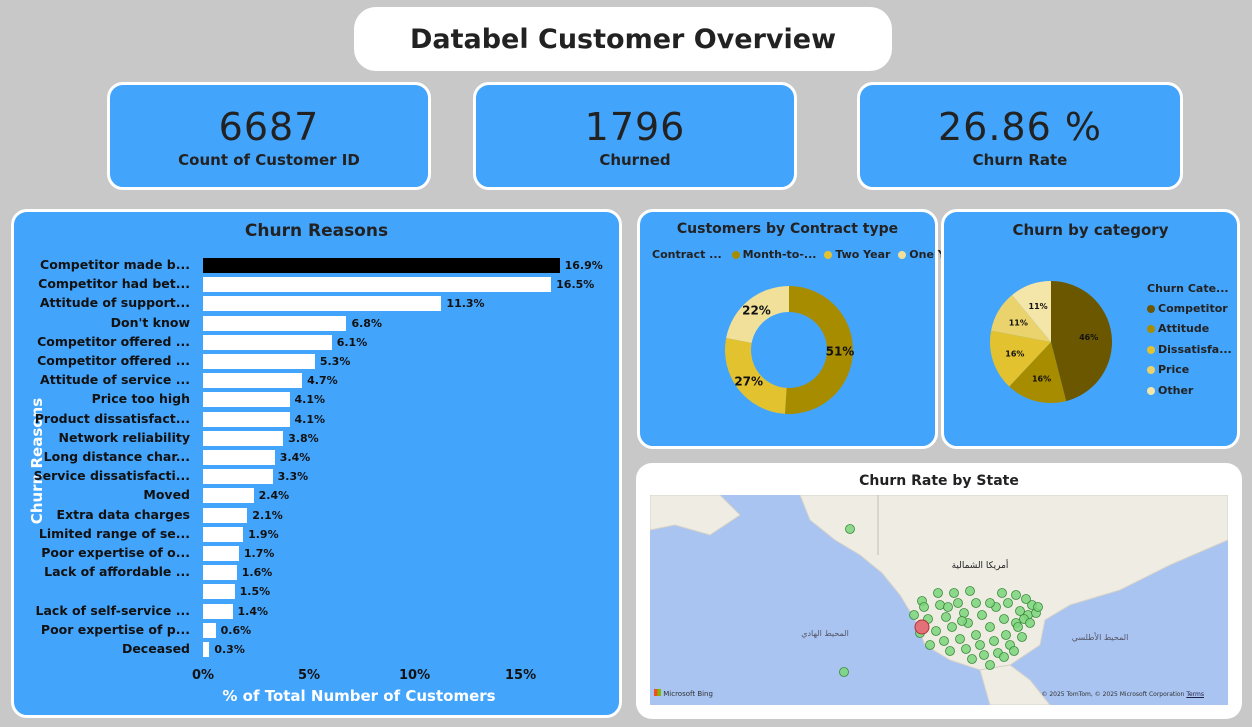 Image resolution: width=1252 pixels, height=727 pixels. What do you see at coordinates (635, 136) in the screenshot?
I see `kpi-churned: 1796 Churned` at bounding box center [635, 136].